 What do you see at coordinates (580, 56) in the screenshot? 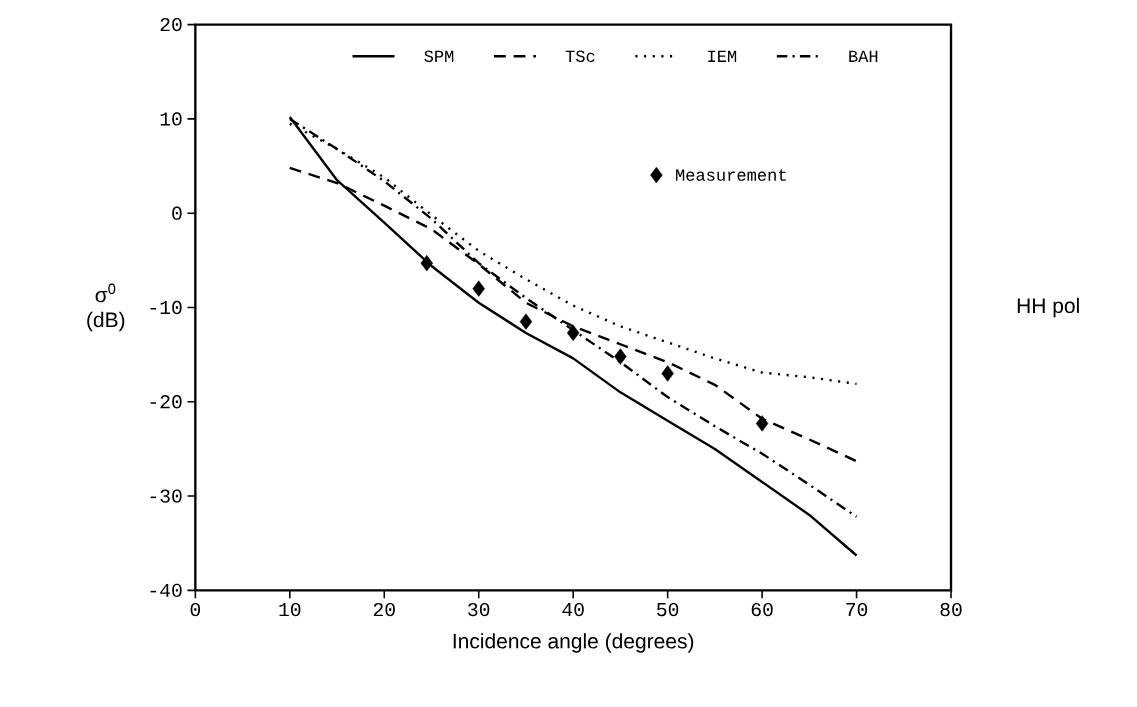
I see `legend-label: TSc` at bounding box center [580, 56].